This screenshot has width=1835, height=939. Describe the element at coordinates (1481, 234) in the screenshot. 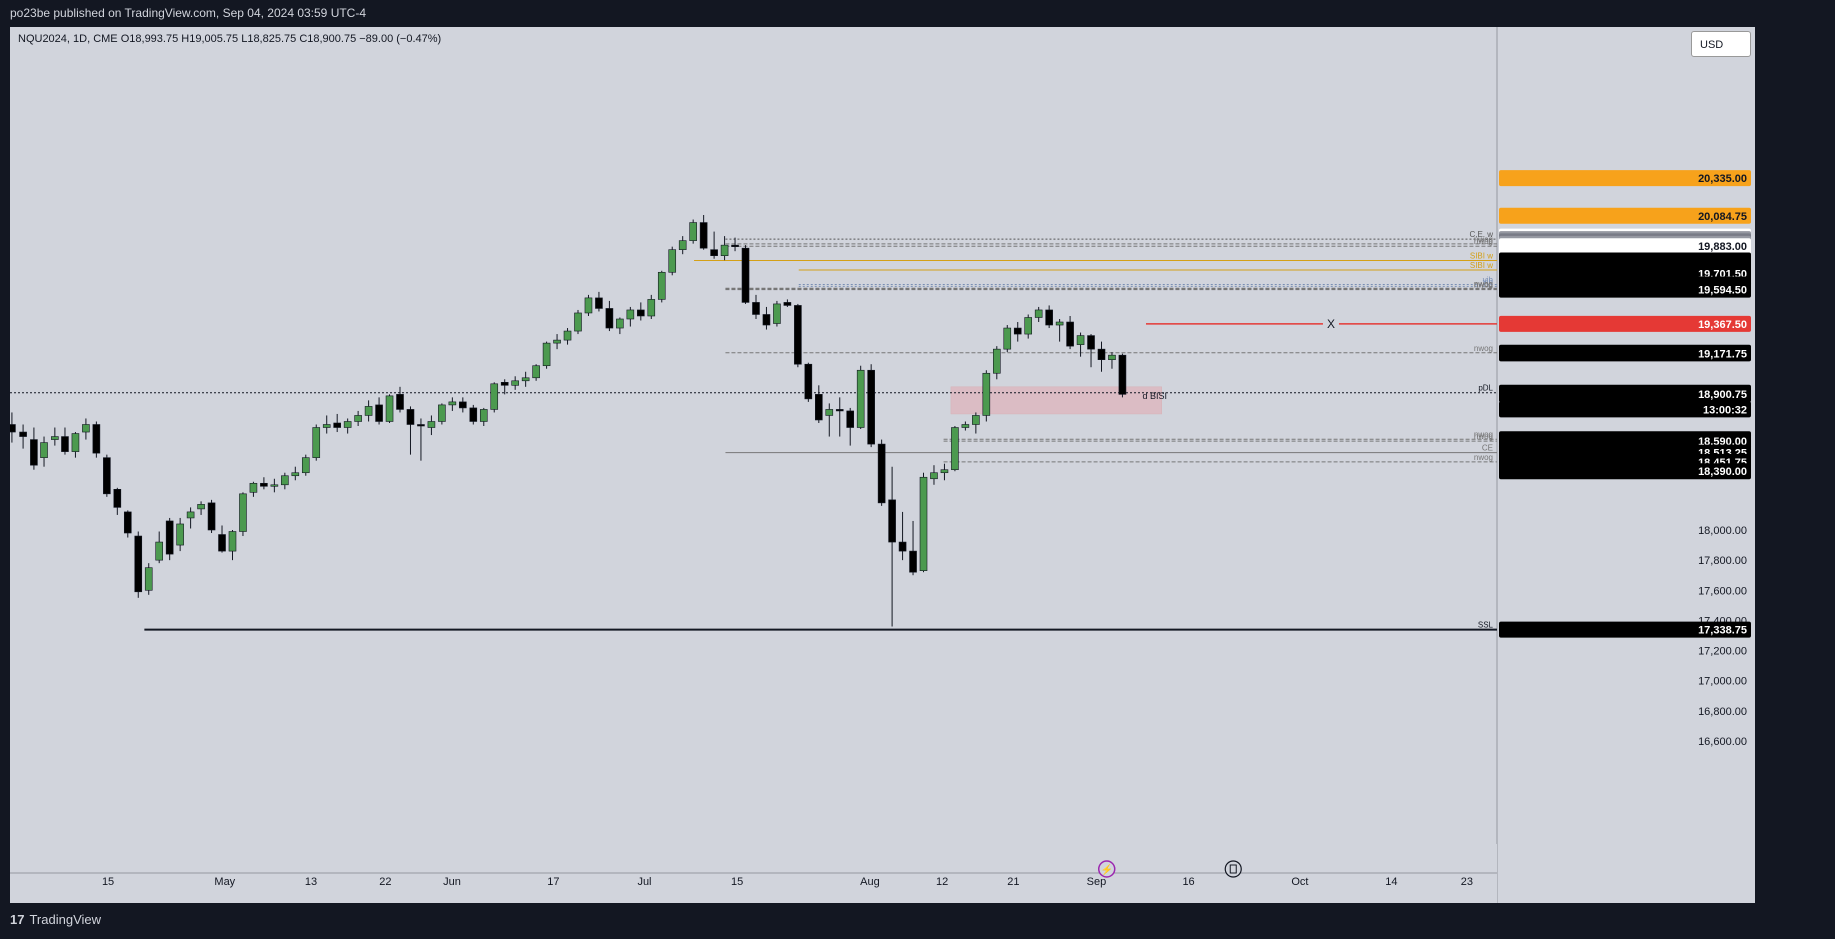

I see `level-label: C.E. w` at that location.